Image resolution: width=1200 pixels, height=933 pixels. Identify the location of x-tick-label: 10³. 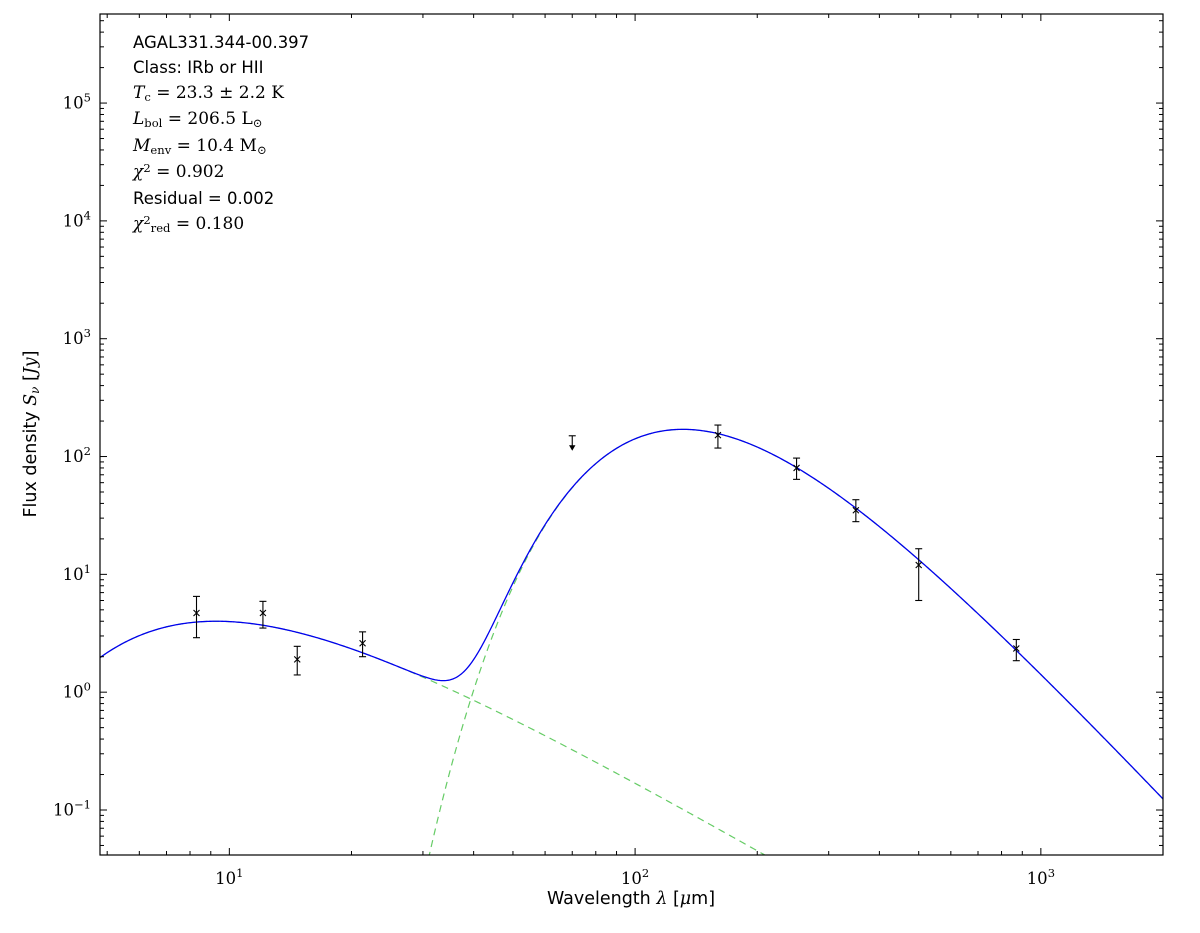
(1041, 877).